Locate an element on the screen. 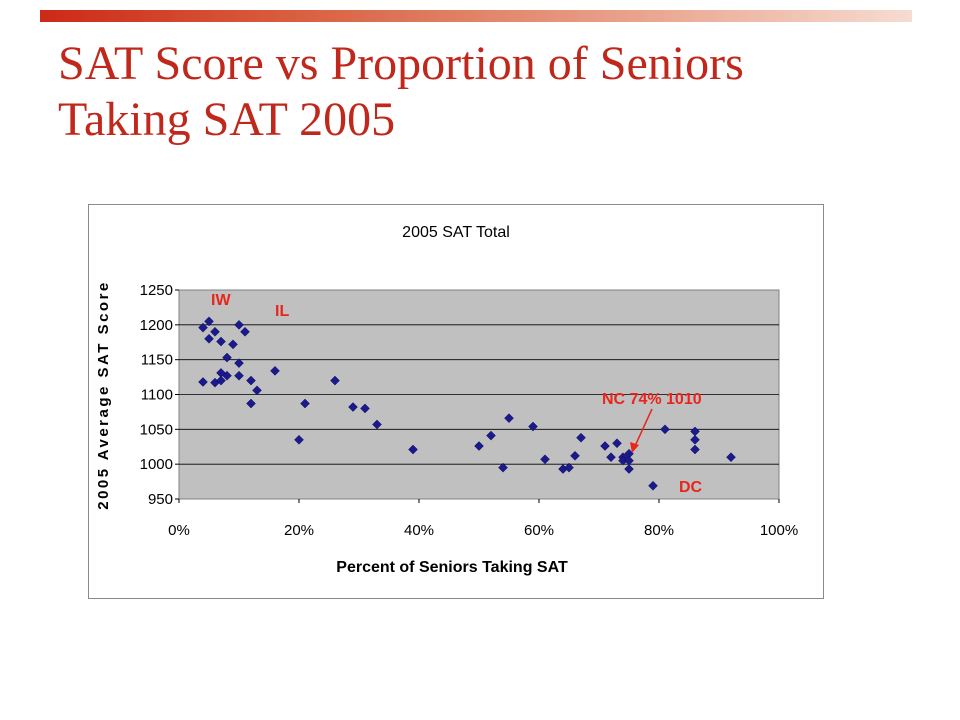  x-tick-label: 60% is located at coordinates (539, 530).